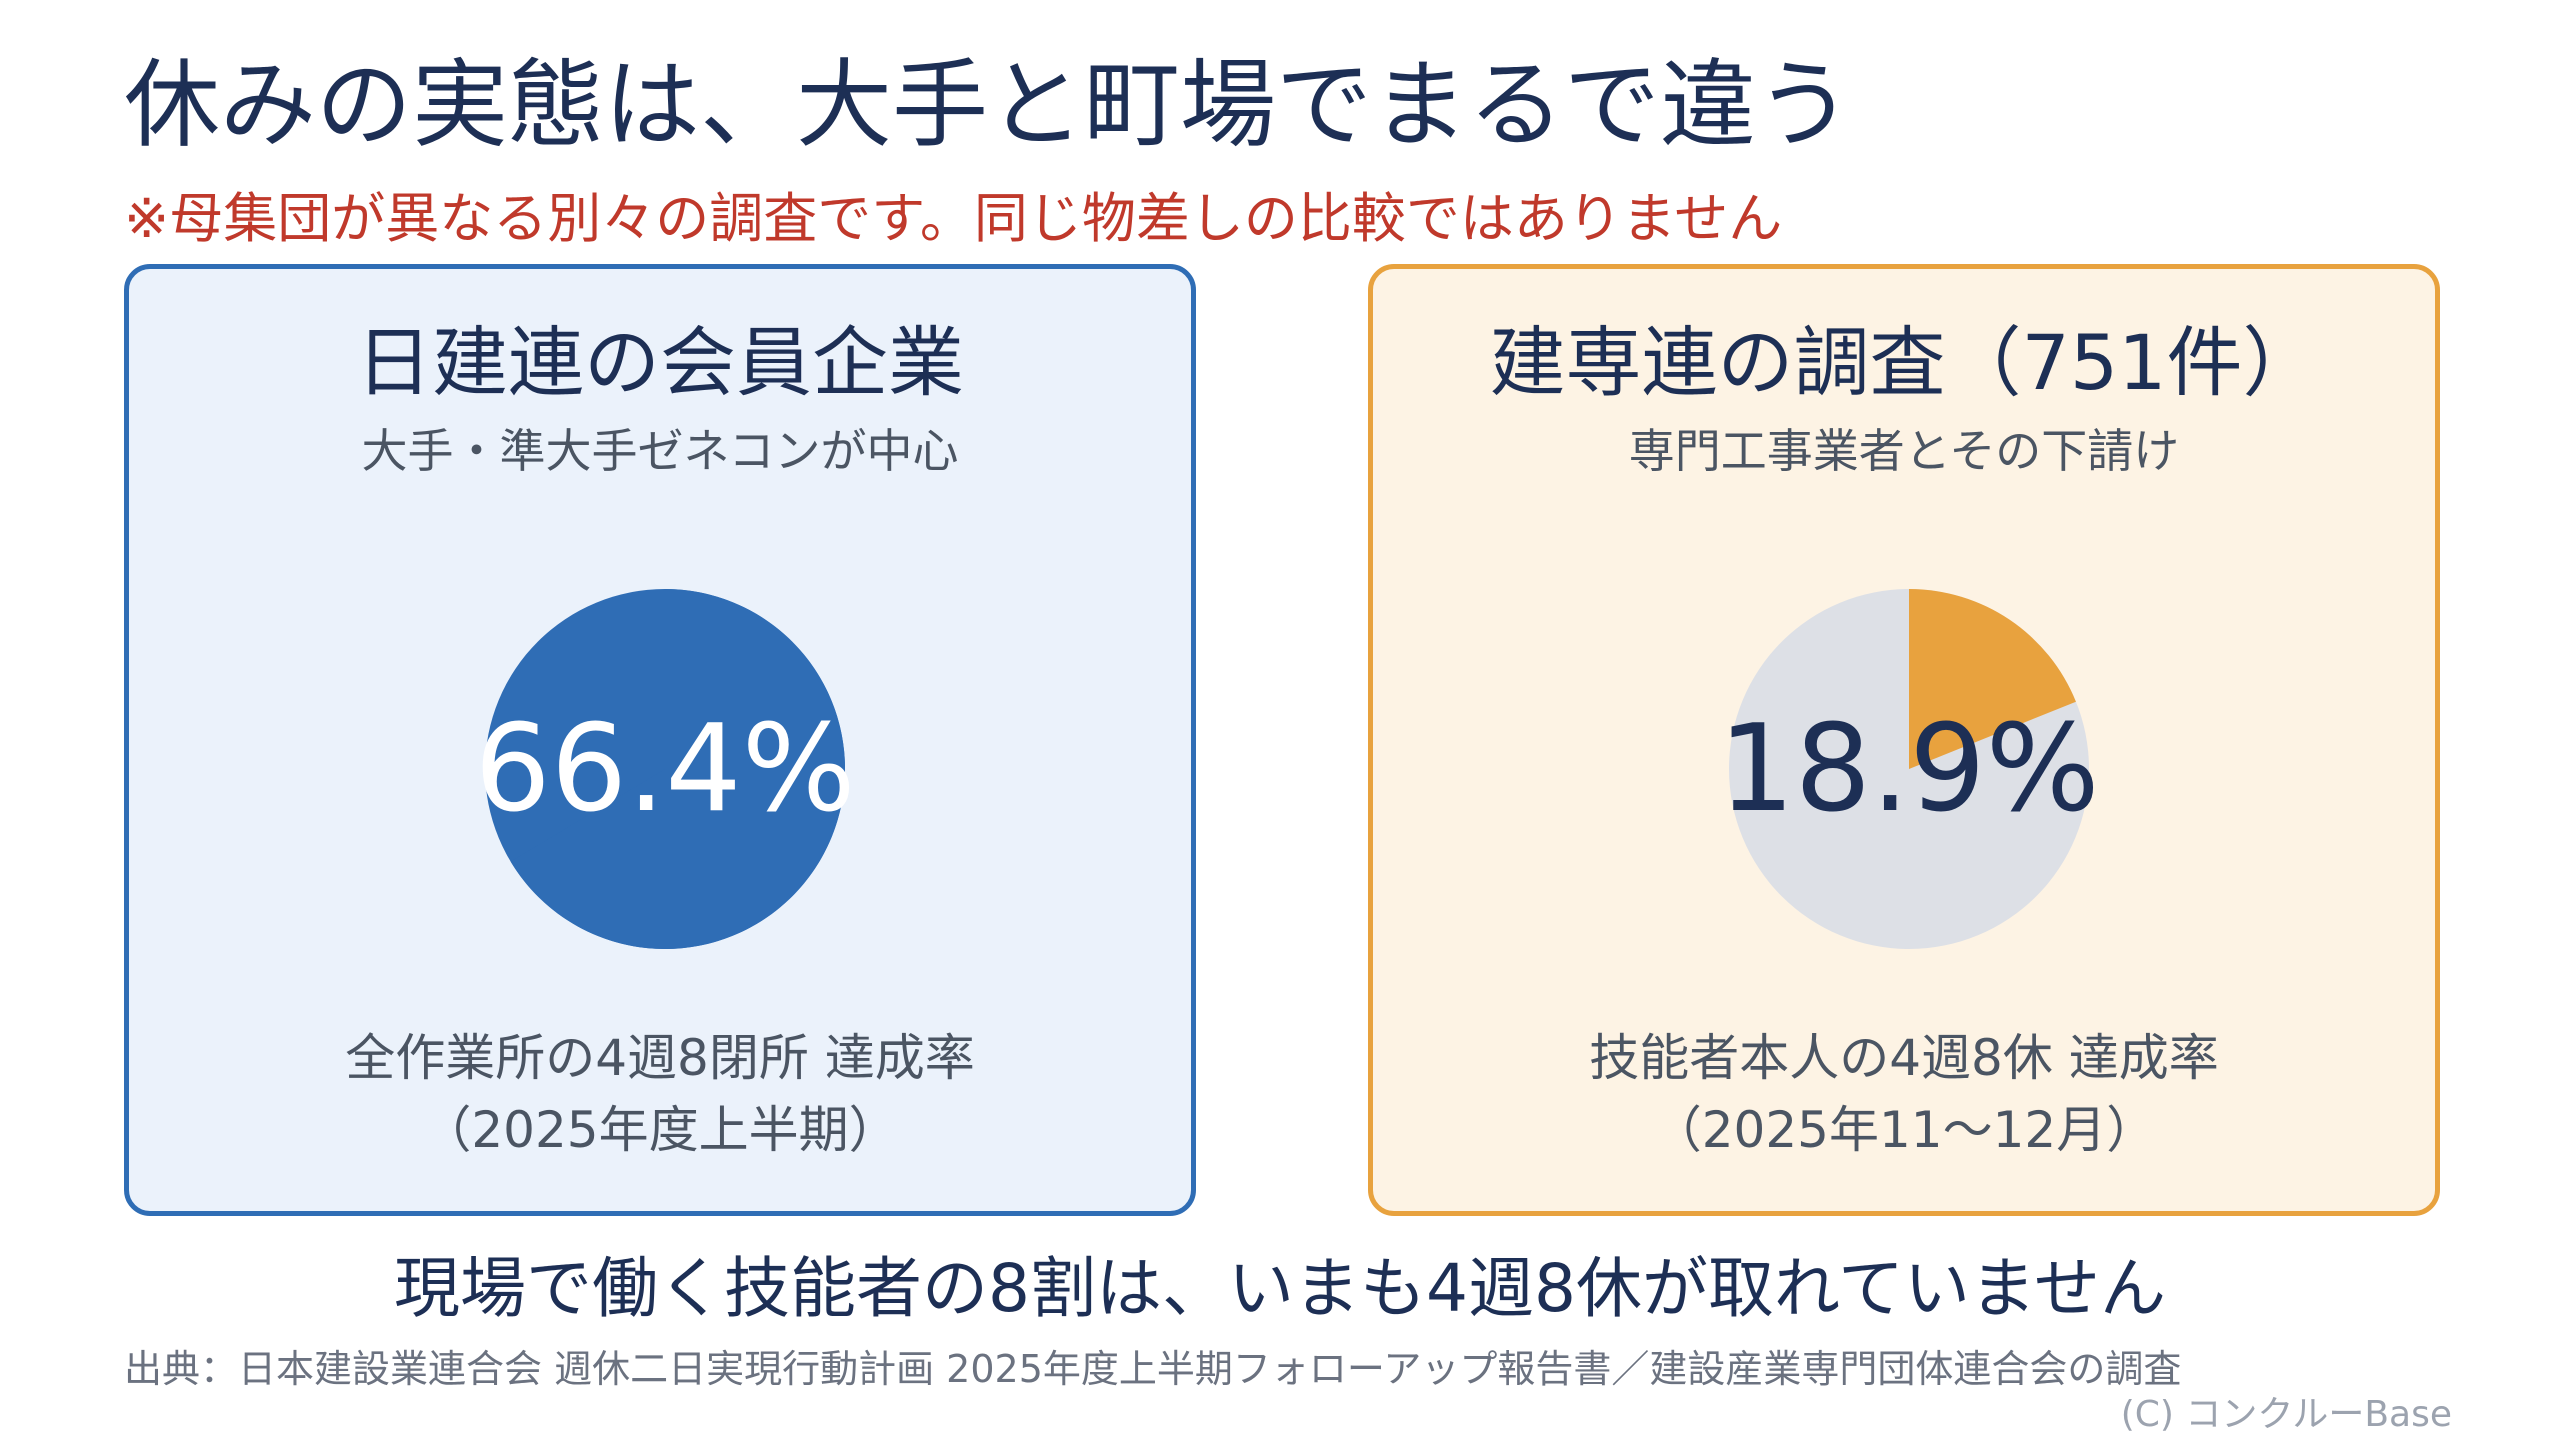  I want to click on page-title: 休みの実態は、大手と町場でまるで違う, so click(988, 105).